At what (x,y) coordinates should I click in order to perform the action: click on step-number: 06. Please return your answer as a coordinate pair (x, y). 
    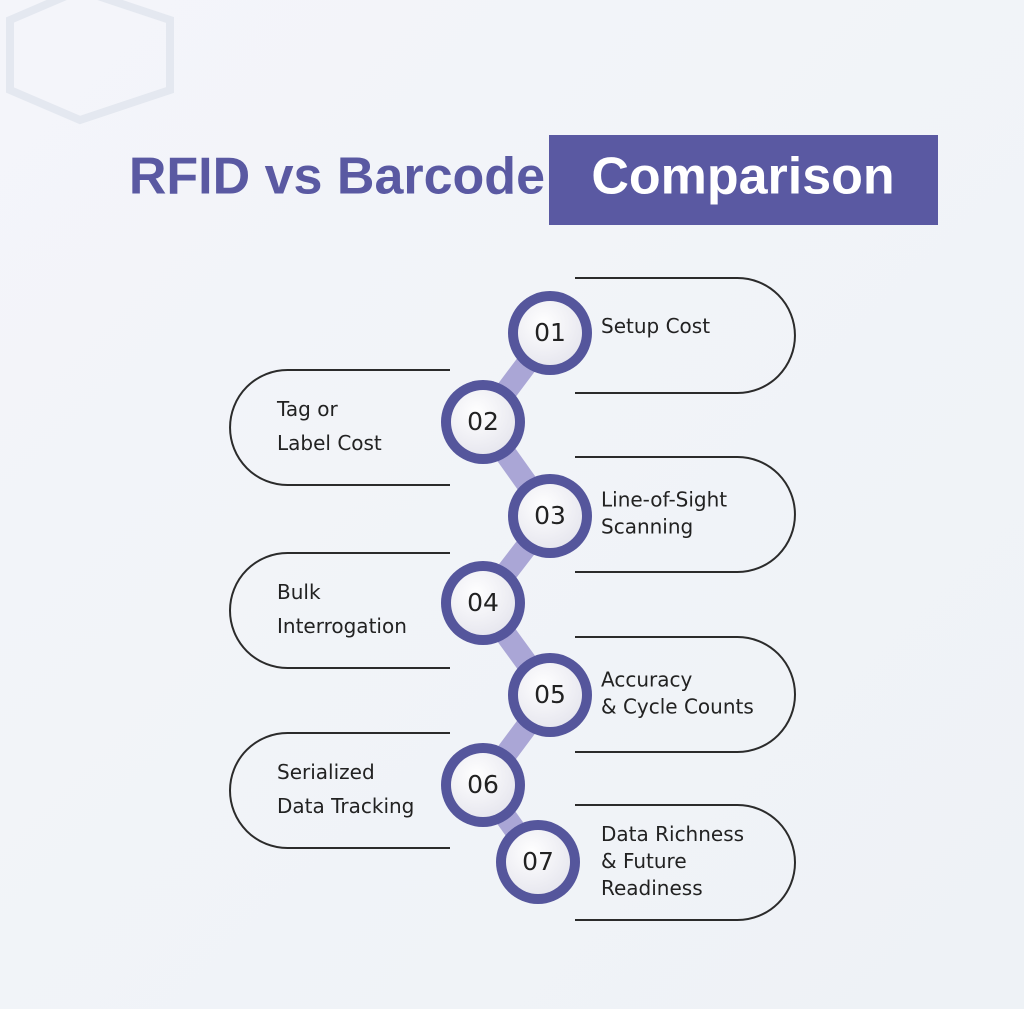
    Looking at the image, I should click on (483, 784).